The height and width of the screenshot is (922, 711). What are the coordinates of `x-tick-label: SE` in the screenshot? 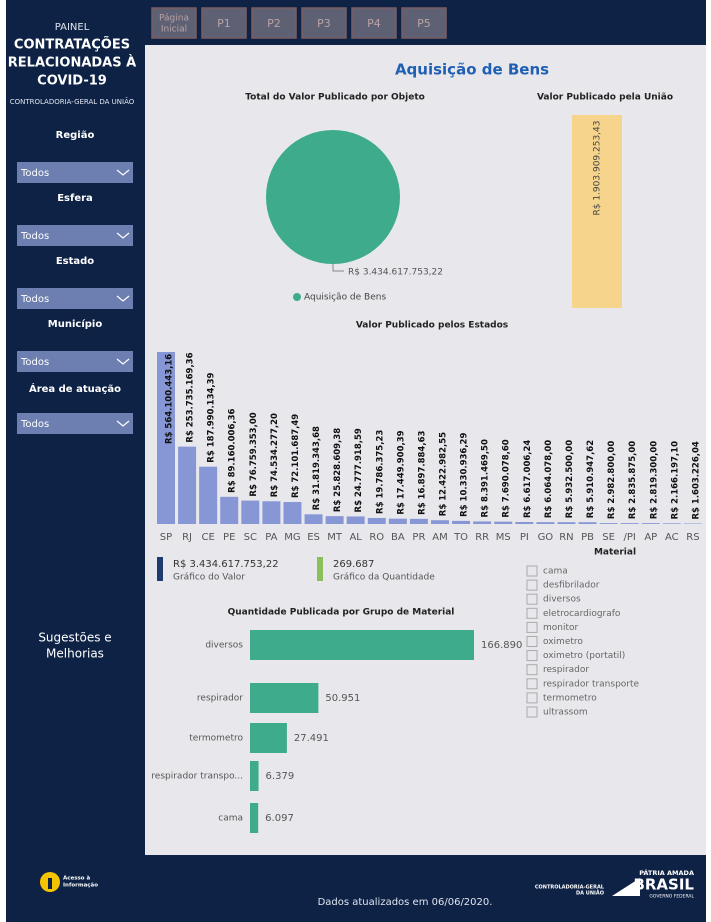 It's located at (608, 537).